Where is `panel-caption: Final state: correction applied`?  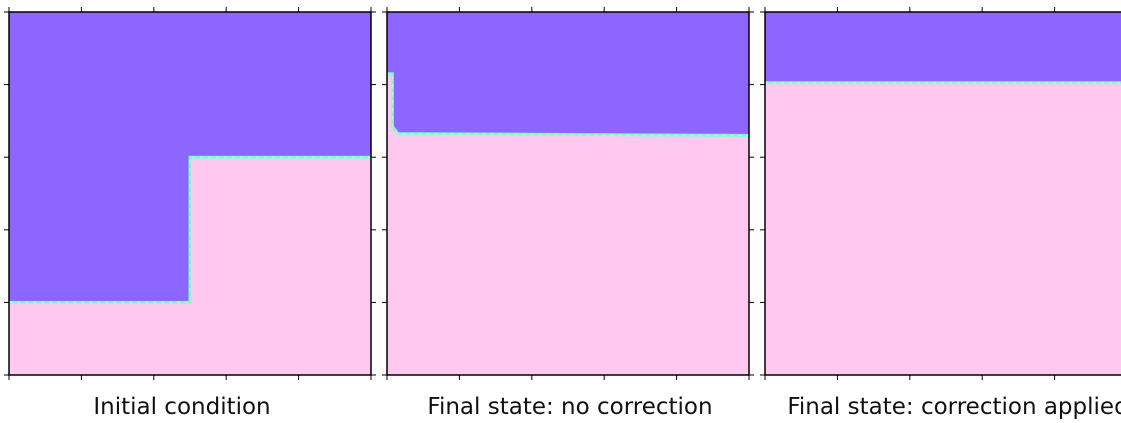 panel-caption: Final state: correction applied is located at coordinates (954, 407).